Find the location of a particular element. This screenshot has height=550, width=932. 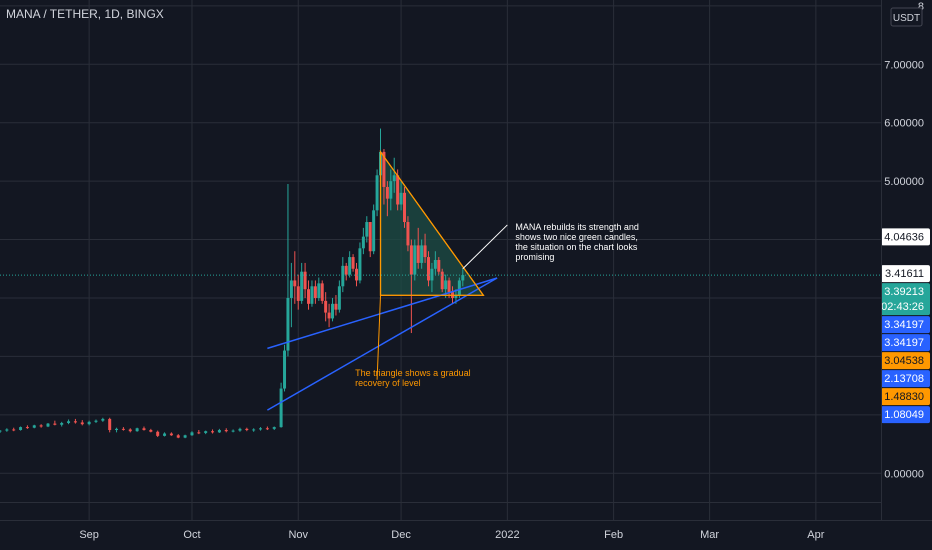

currency-button is located at coordinates (906, 17).